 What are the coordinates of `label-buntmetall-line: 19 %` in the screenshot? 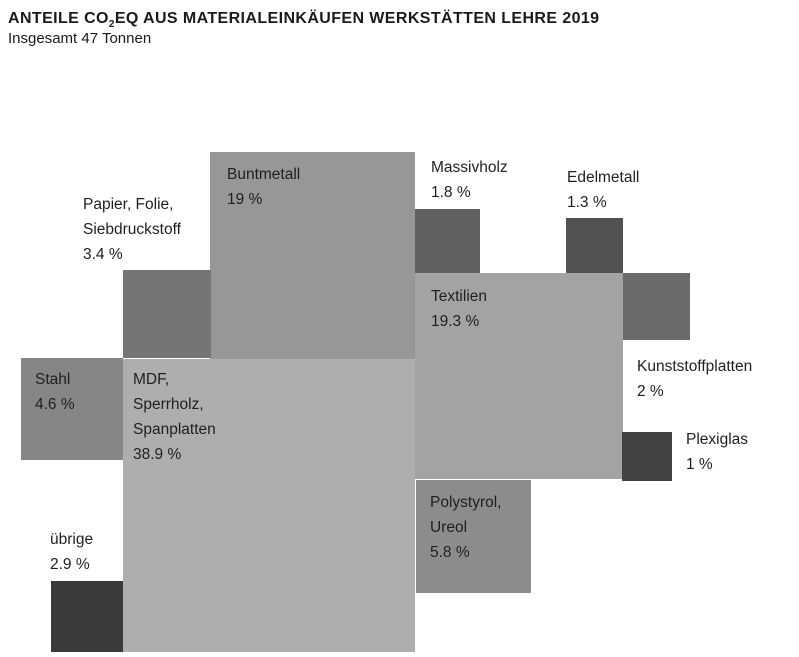 It's located at (245, 199).